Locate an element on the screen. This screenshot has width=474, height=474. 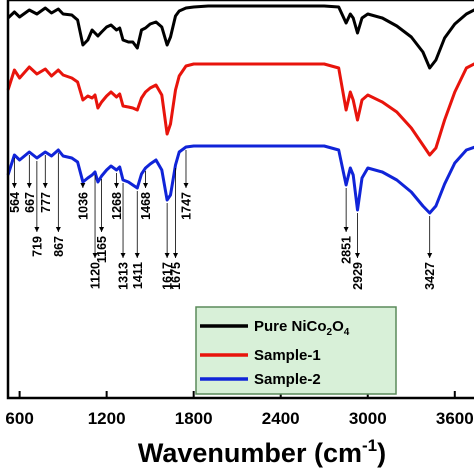
annotation-label-1675: 1675 is located at coordinates (176, 276).